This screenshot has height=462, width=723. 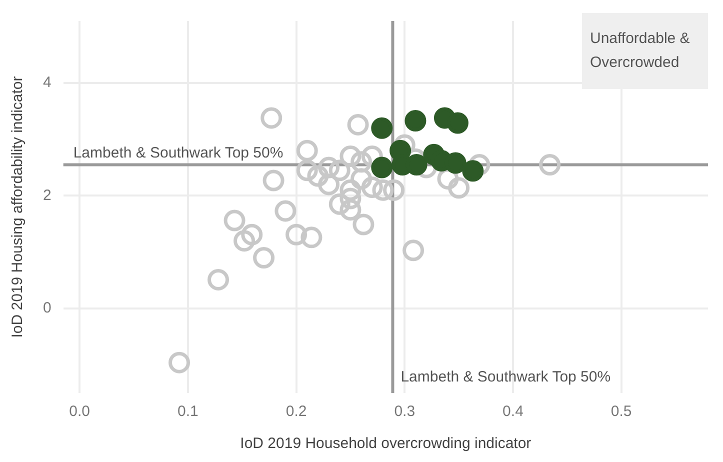 I want to click on x-tick-label: 0.3, so click(x=405, y=411).